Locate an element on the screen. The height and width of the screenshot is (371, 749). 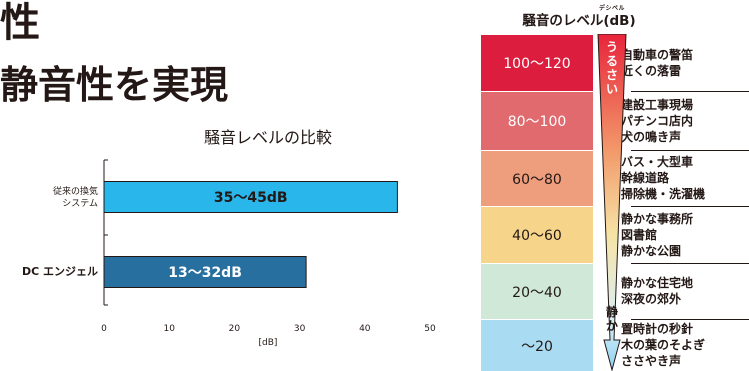
example-item: 置時計の秒針 is located at coordinates (657, 329).